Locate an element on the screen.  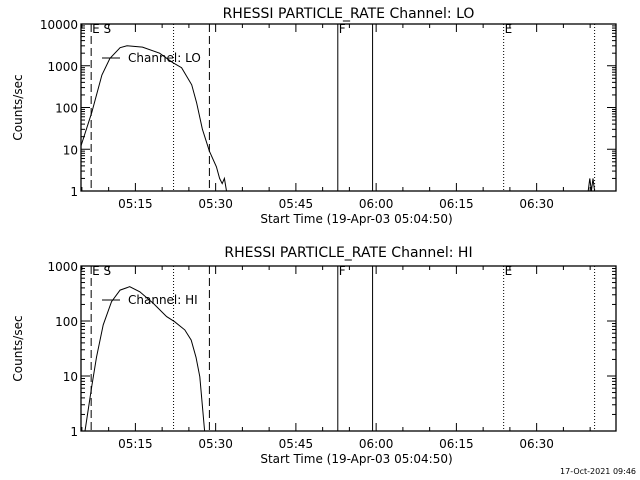
series-line-lo is located at coordinates (154, 118).